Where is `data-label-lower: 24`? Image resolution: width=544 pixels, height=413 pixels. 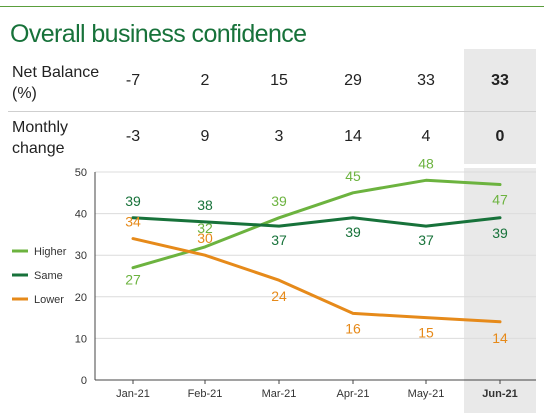 data-label-lower: 24 is located at coordinates (279, 296).